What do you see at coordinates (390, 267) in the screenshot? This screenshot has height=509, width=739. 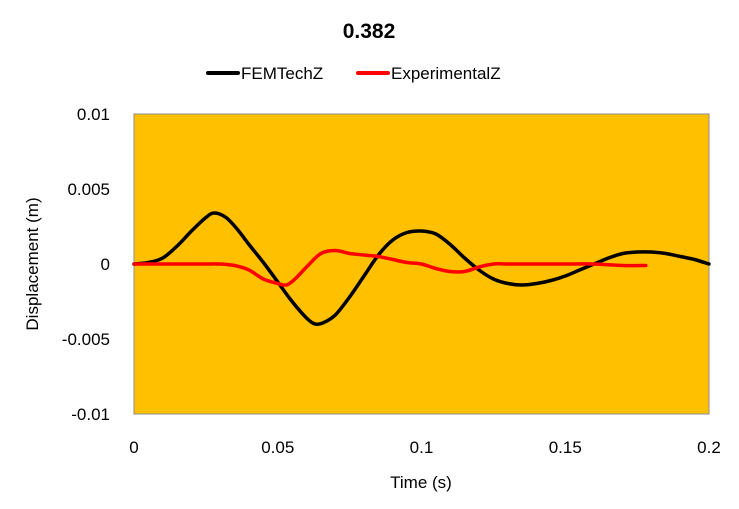 I see `series-line-experimentalz` at bounding box center [390, 267].